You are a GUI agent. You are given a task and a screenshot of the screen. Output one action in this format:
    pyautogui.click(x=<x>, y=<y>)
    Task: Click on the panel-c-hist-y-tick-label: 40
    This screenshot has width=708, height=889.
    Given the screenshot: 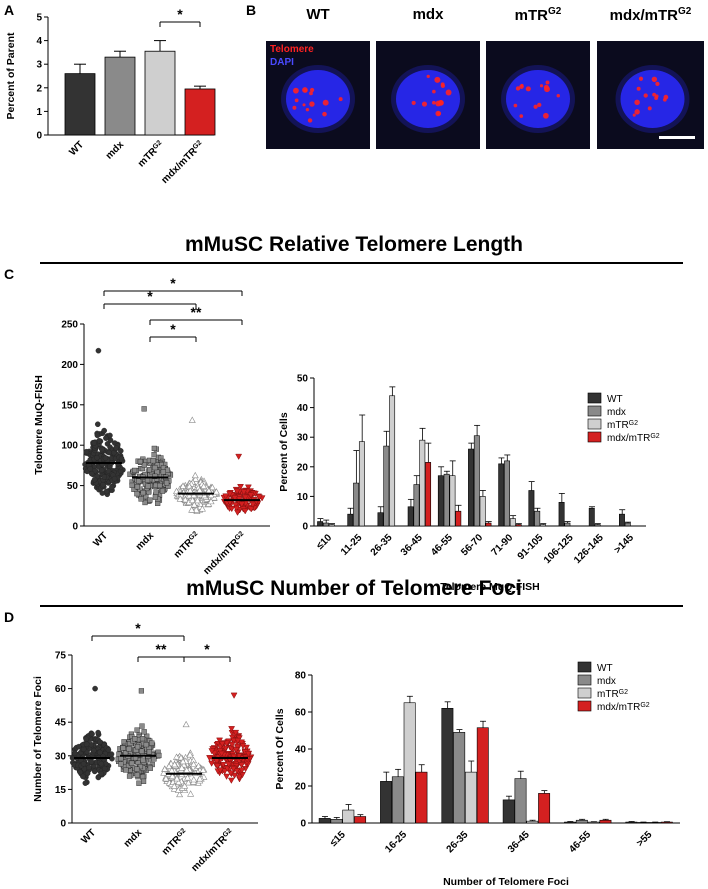 What is the action you would take?
    pyautogui.click(x=303, y=408)
    